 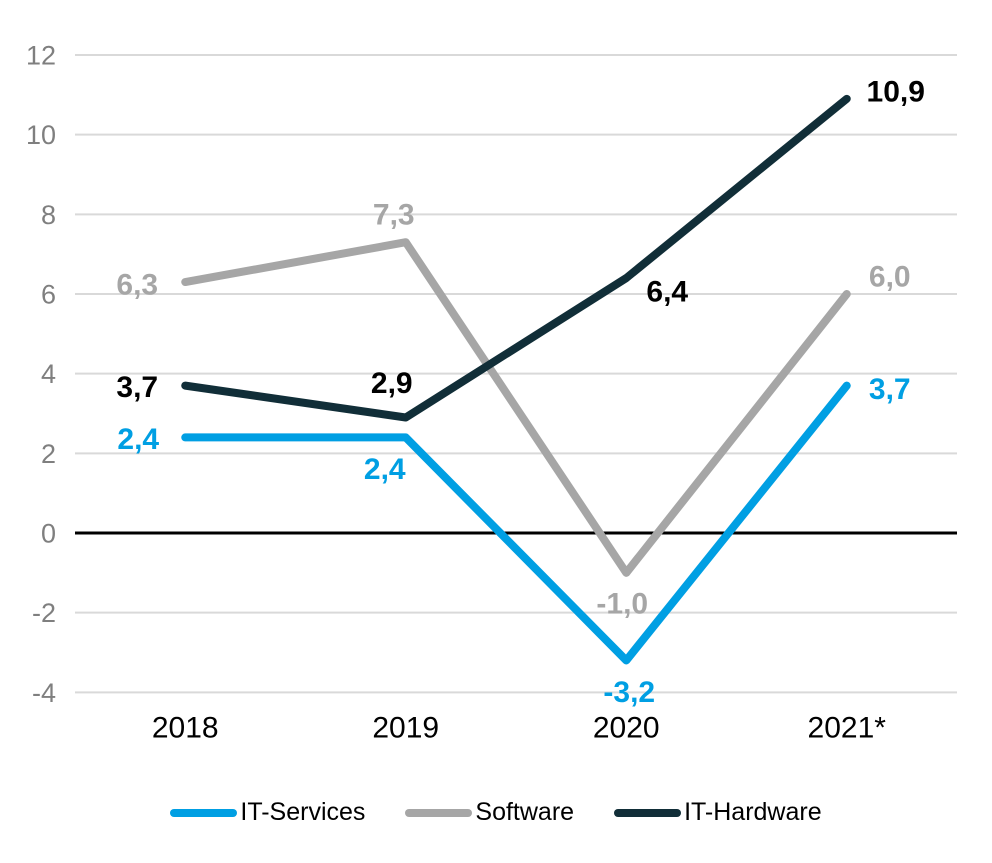 I want to click on y-tick-label: -4, so click(x=44, y=693).